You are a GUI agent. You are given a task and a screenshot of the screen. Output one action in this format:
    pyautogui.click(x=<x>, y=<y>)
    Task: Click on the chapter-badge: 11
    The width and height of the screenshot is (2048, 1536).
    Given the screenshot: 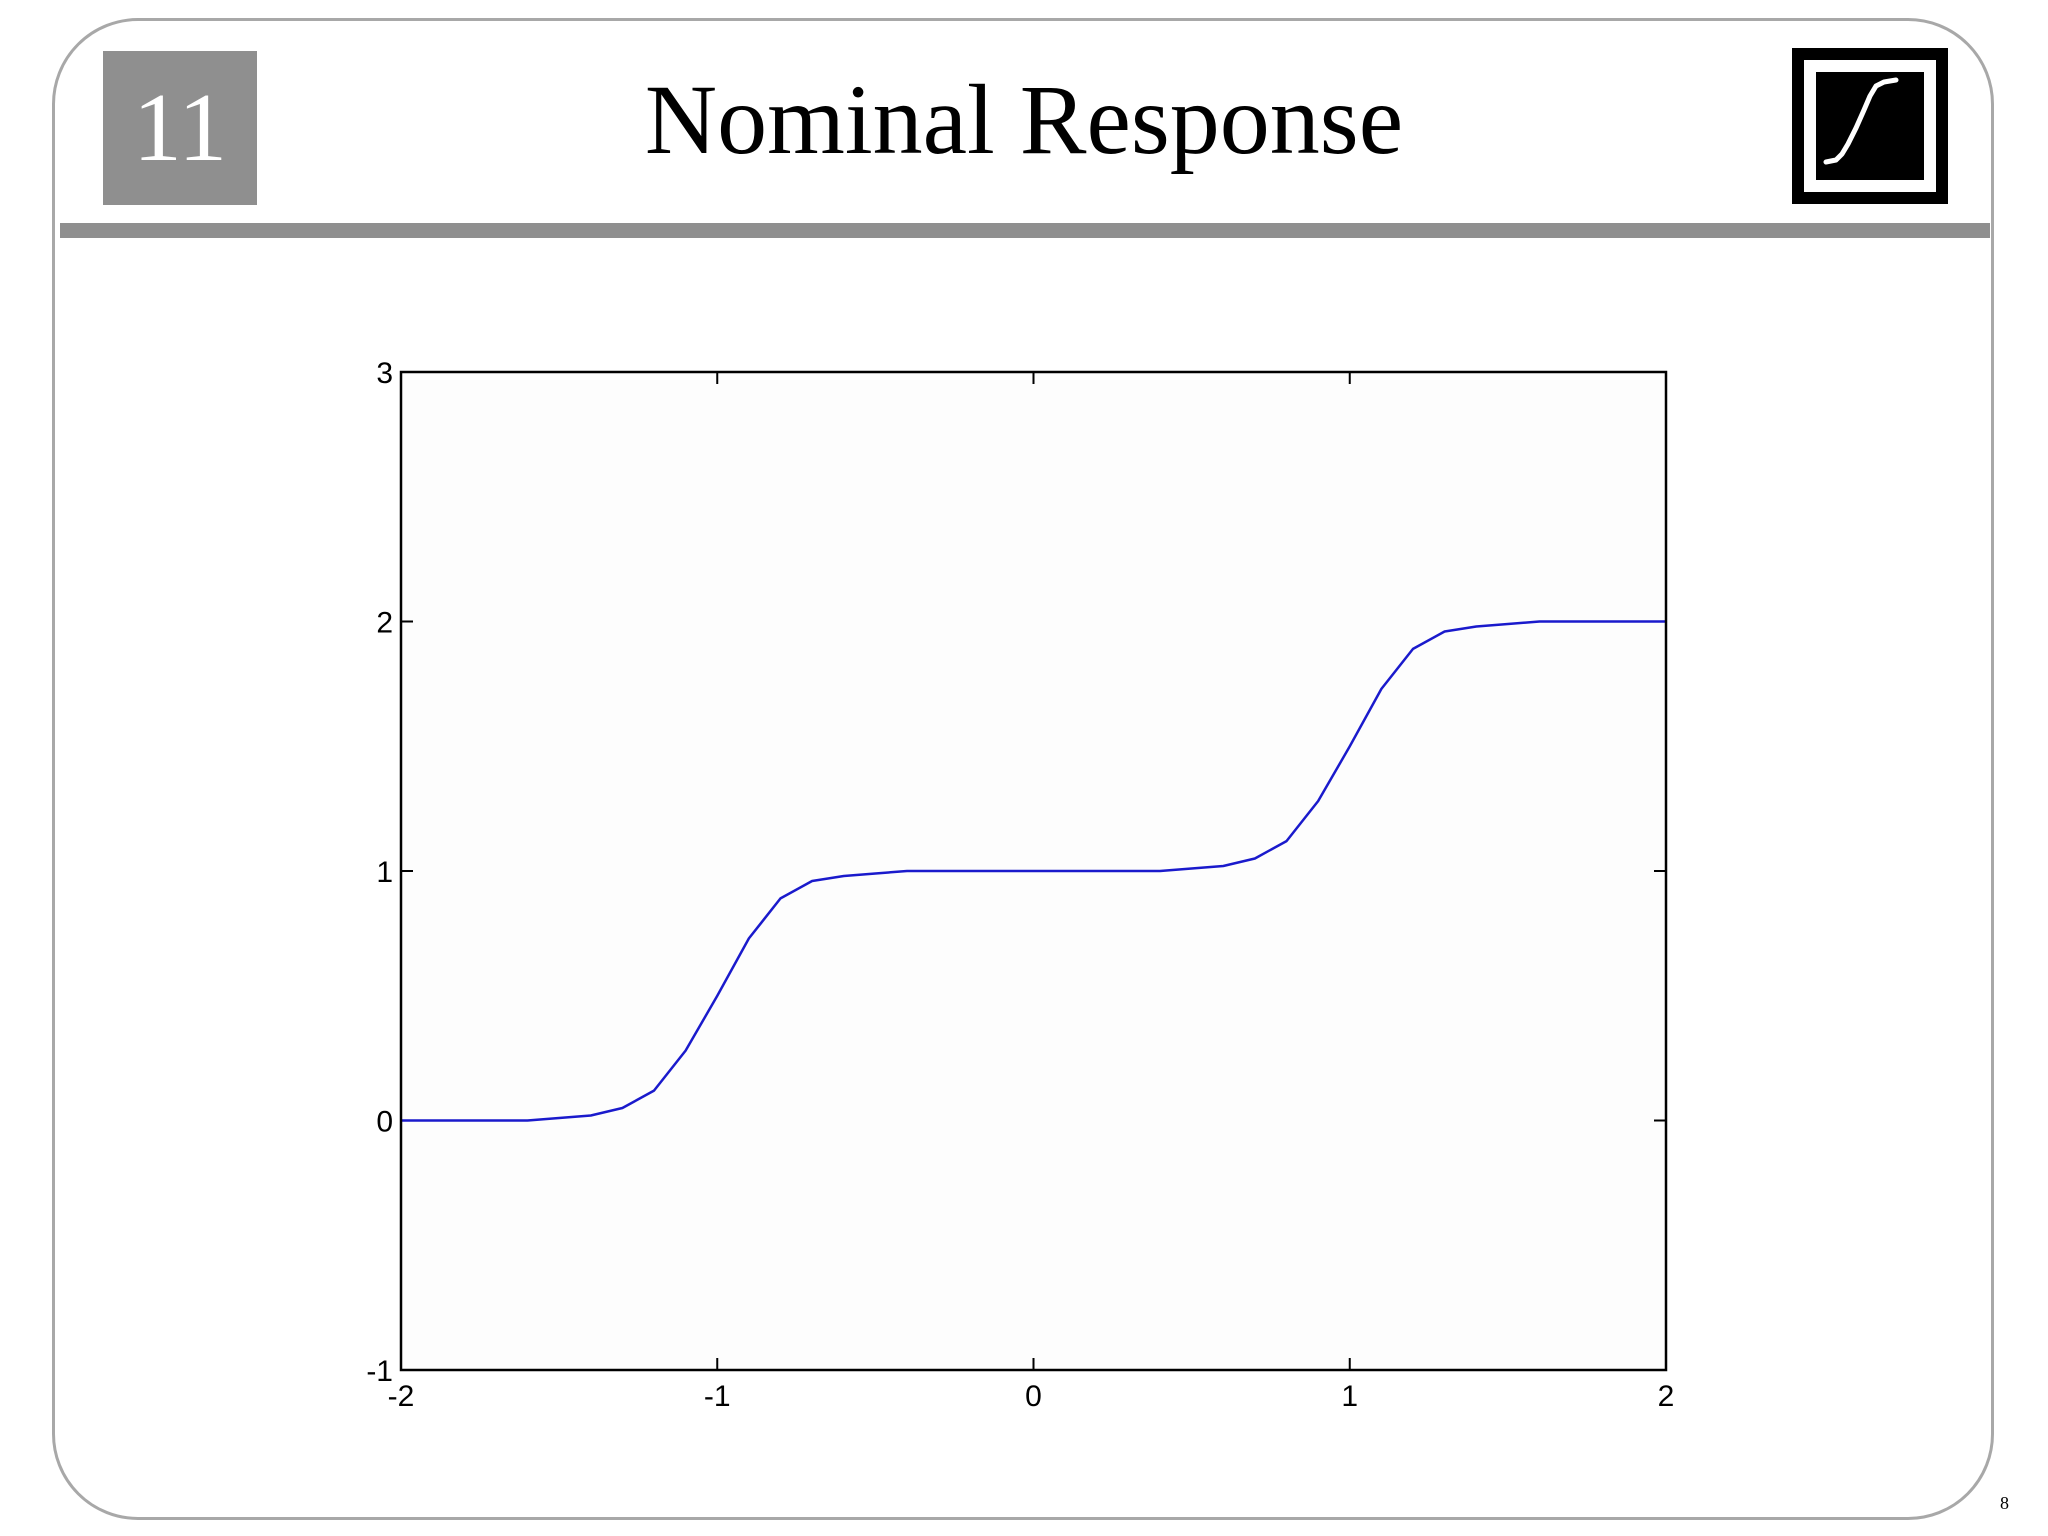 What is the action you would take?
    pyautogui.click(x=180, y=128)
    